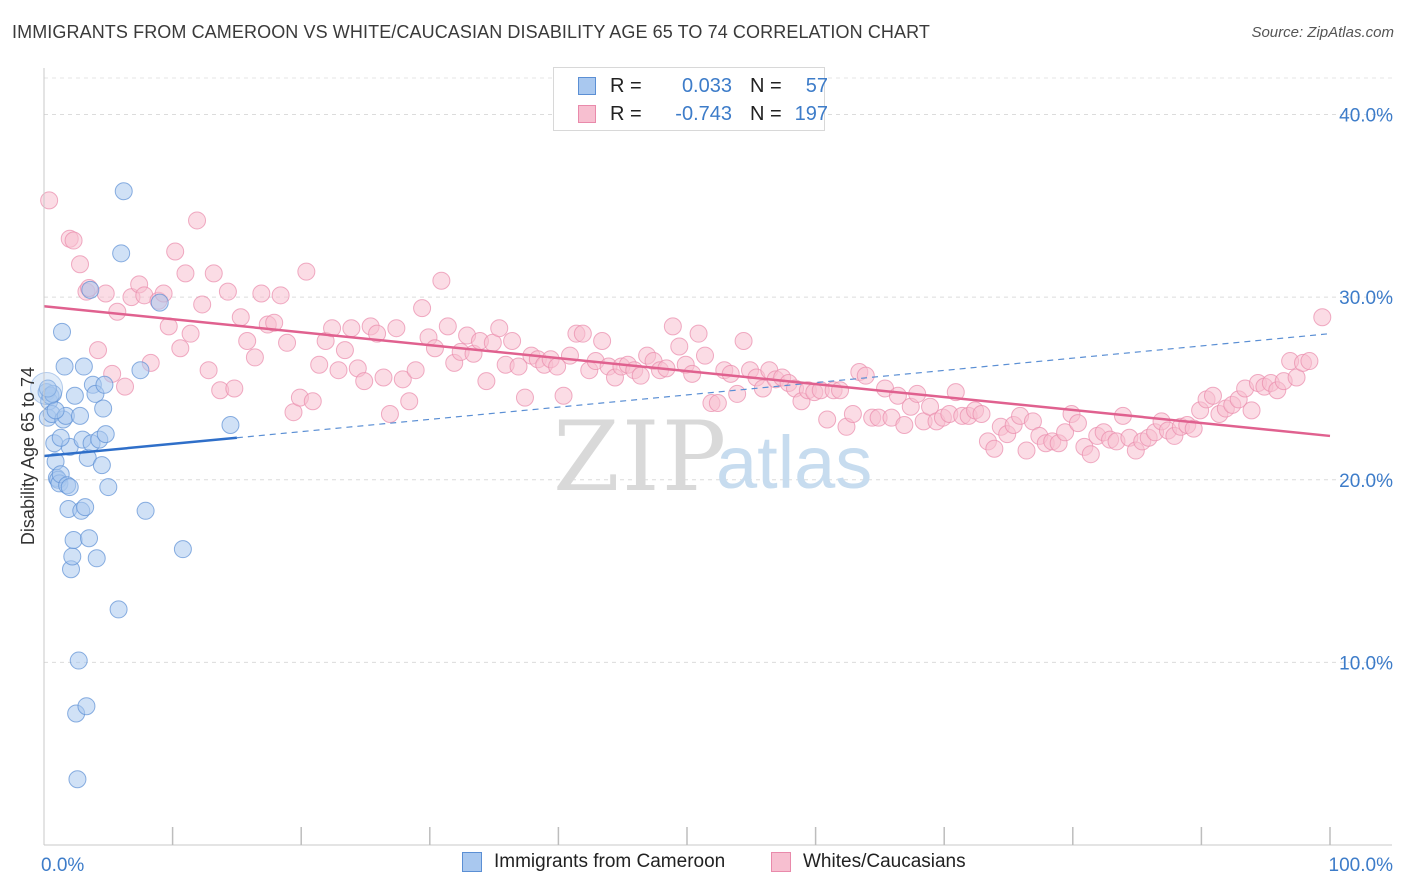  What do you see at coordinates (868, 862) in the screenshot?
I see `bottom-legend-whites: Whites/Caucasians` at bounding box center [868, 862].